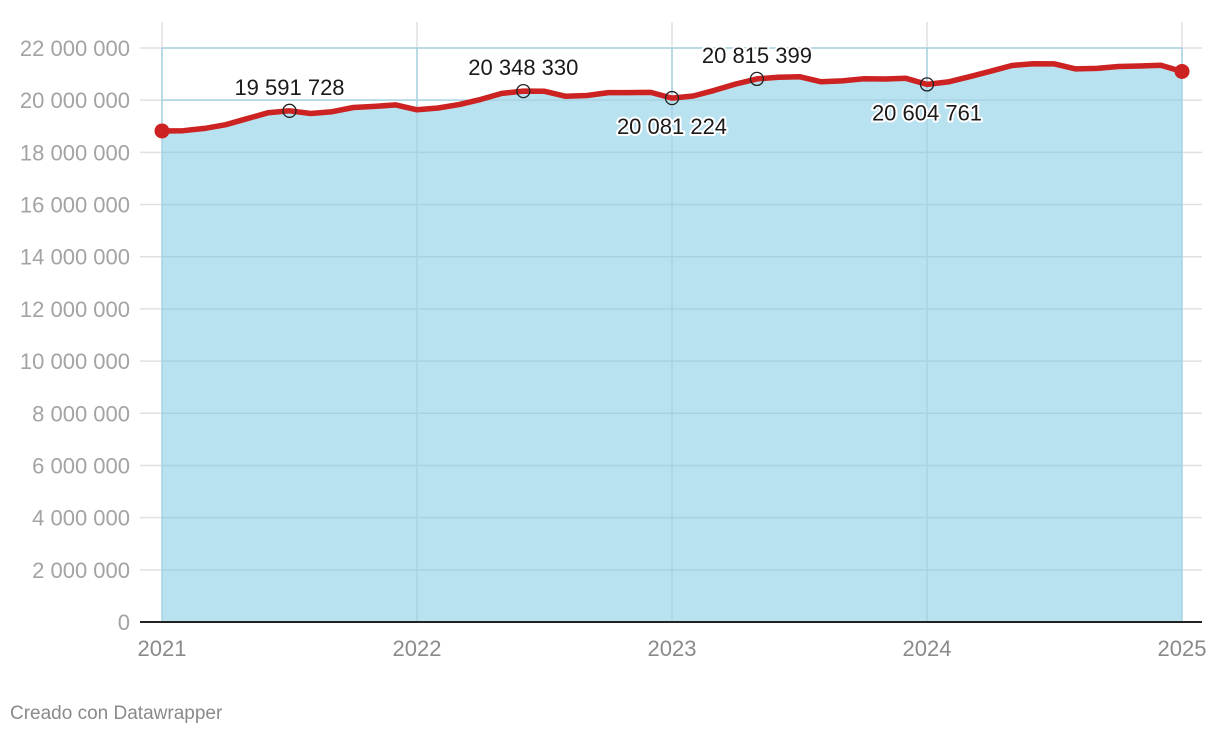 The height and width of the screenshot is (738, 1220). Describe the element at coordinates (116, 713) in the screenshot. I see `credit-text: Creado con Datawrapper` at that location.